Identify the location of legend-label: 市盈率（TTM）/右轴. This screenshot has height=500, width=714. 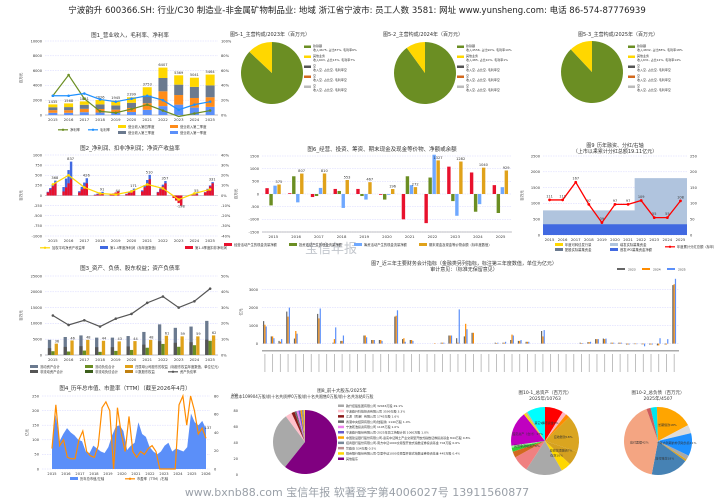
(153, 478).